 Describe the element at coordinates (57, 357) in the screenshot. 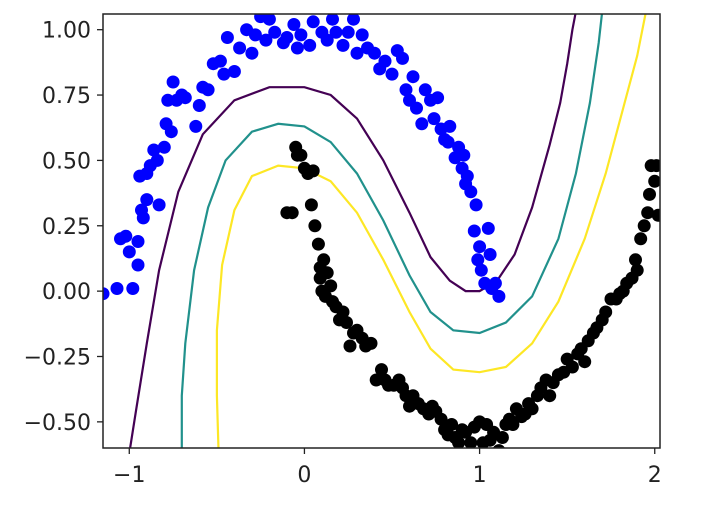

I see `y-tick-label: −0.25` at that location.